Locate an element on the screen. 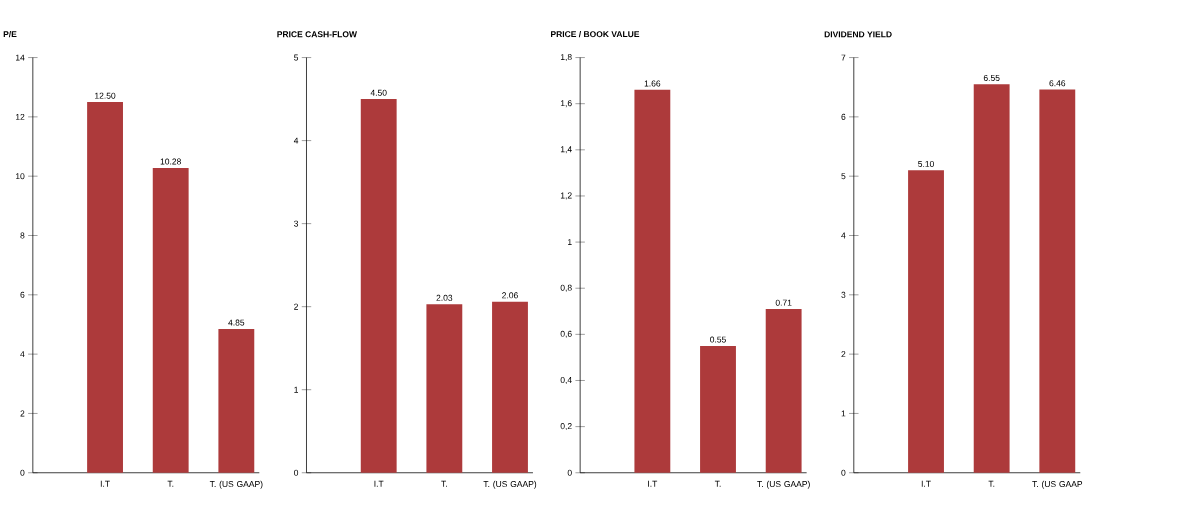  data-label: 10.28 is located at coordinates (170, 161).